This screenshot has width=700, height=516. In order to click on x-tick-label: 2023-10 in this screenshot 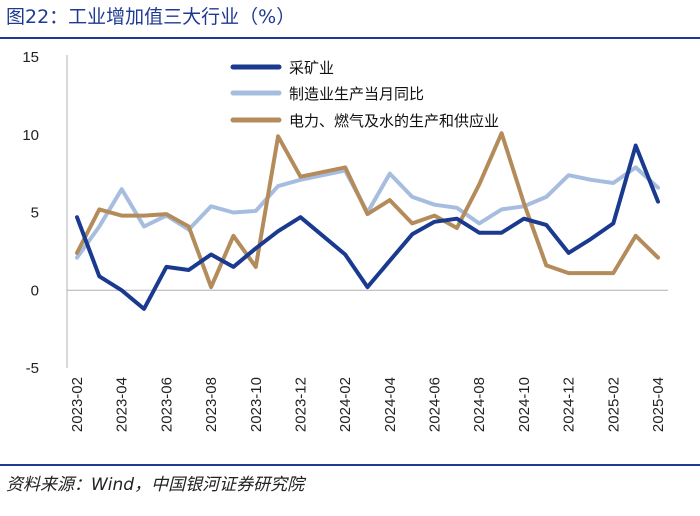, I will do `click(256, 404)`.